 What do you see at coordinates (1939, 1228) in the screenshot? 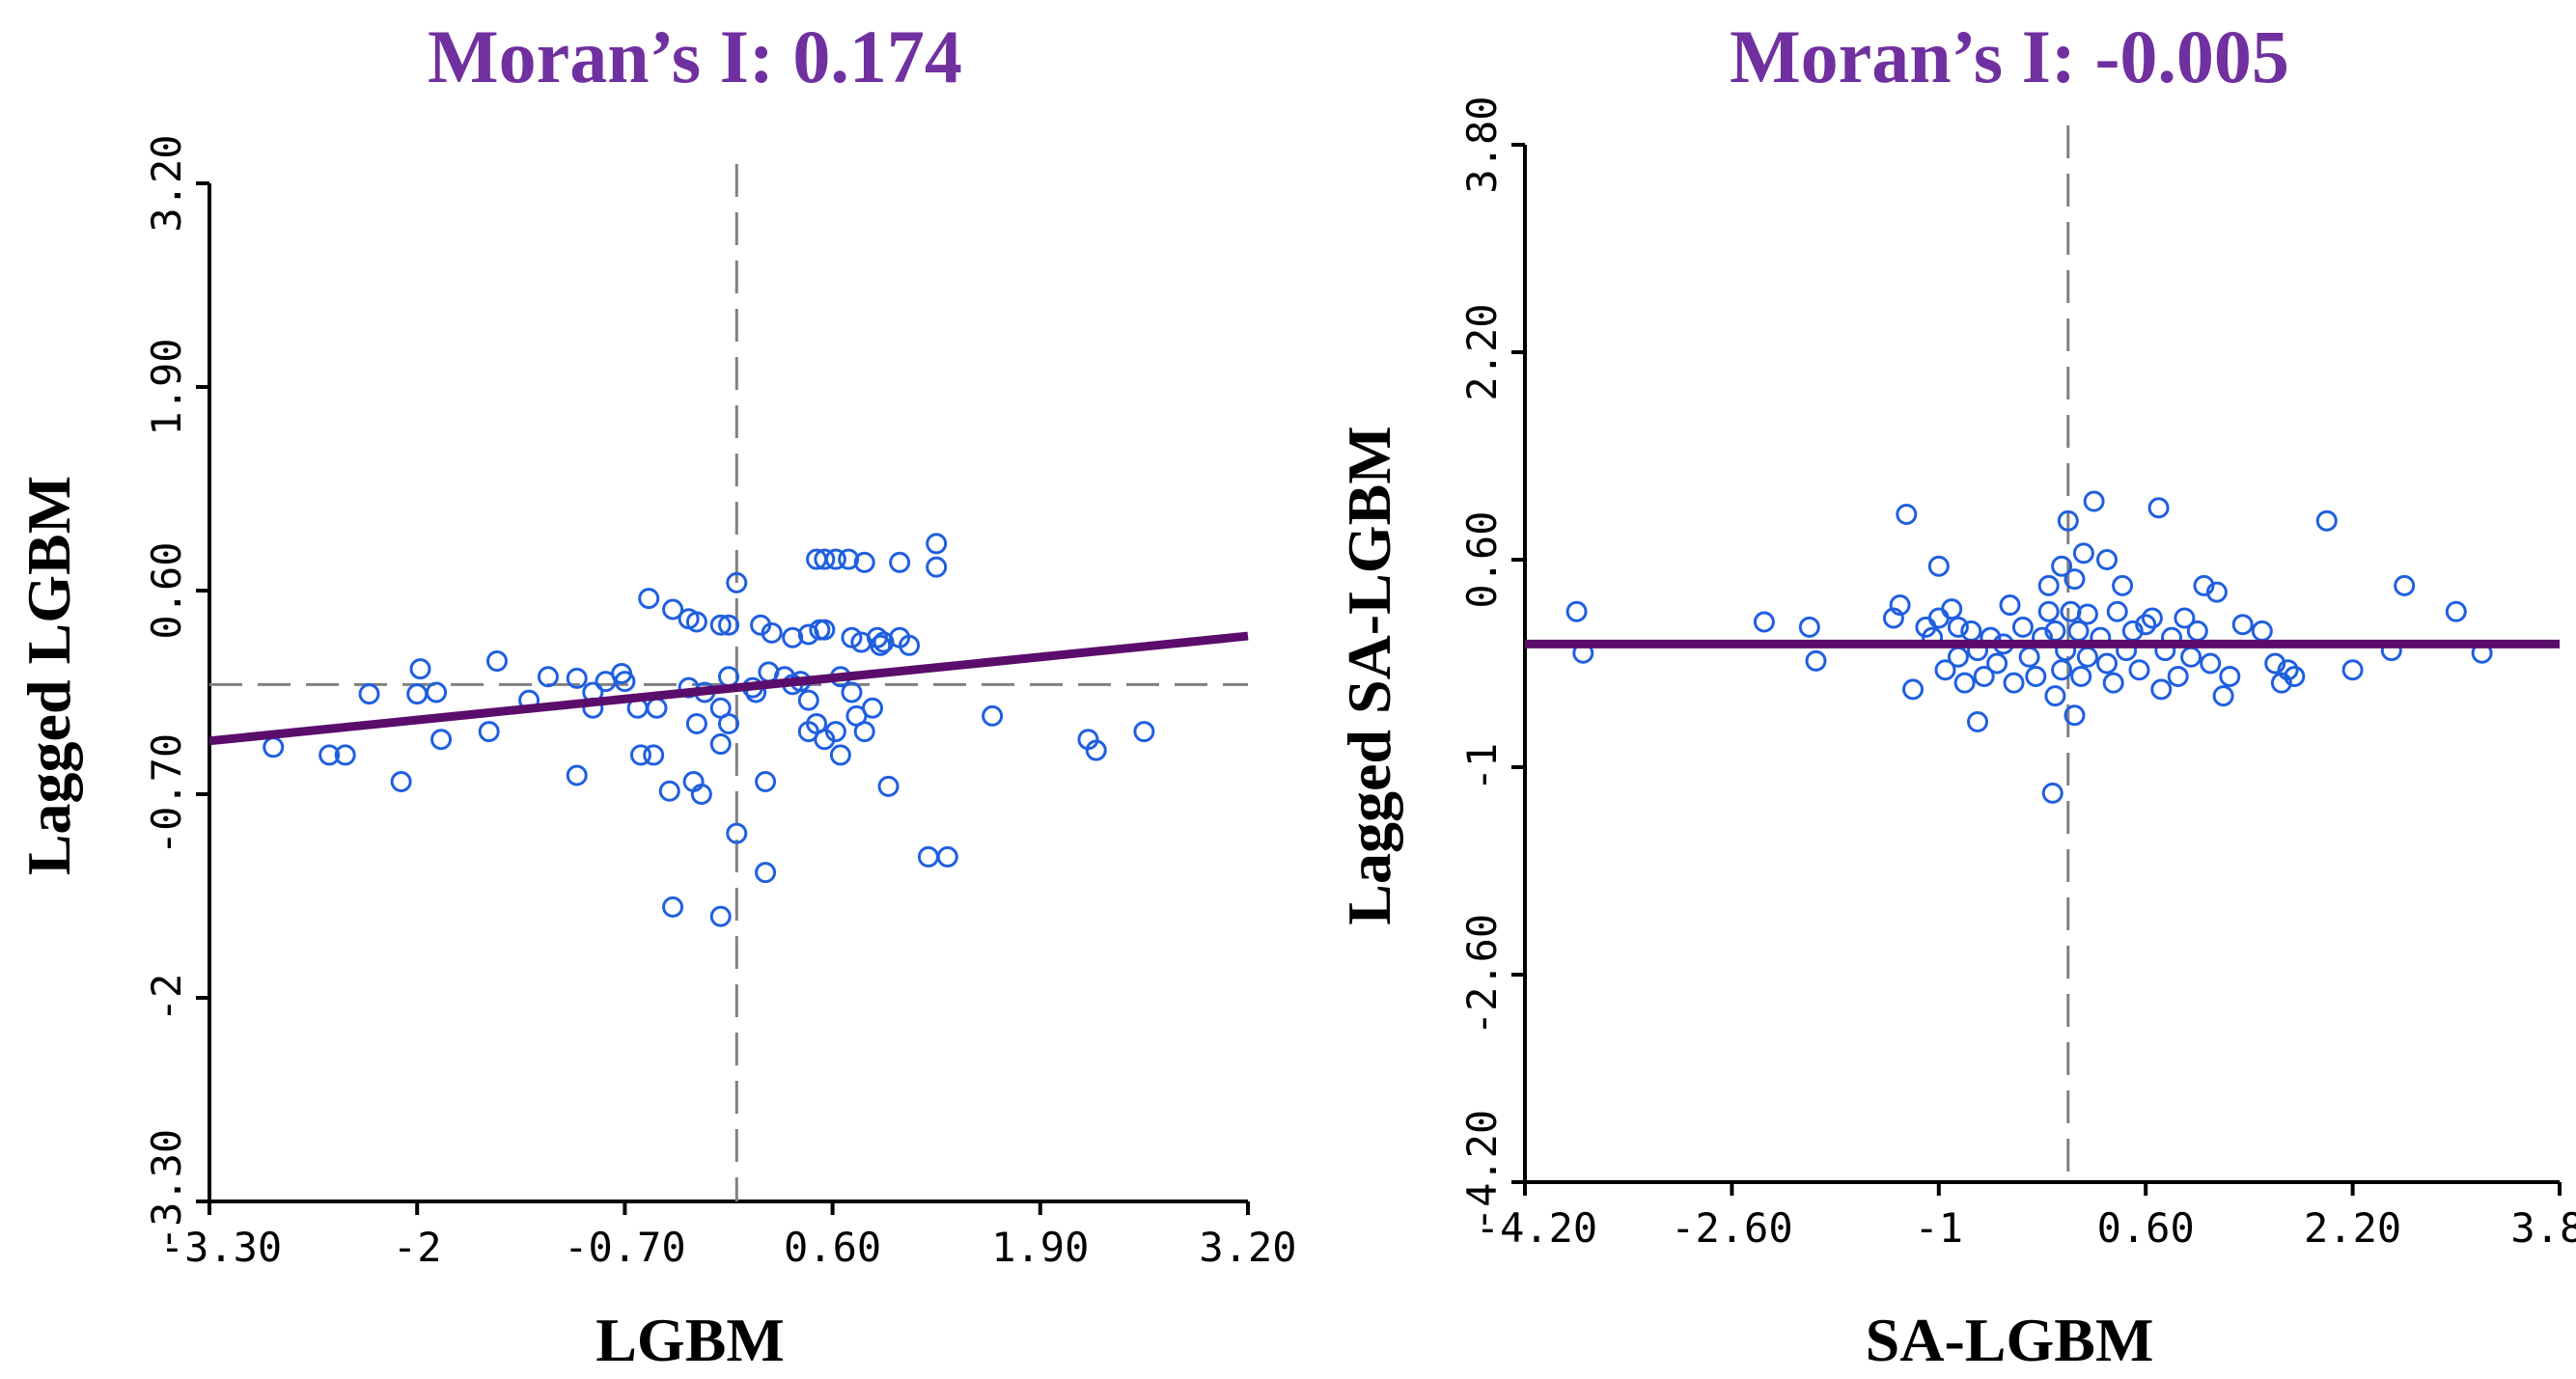
I see `x-tick-label: -1` at bounding box center [1939, 1228].